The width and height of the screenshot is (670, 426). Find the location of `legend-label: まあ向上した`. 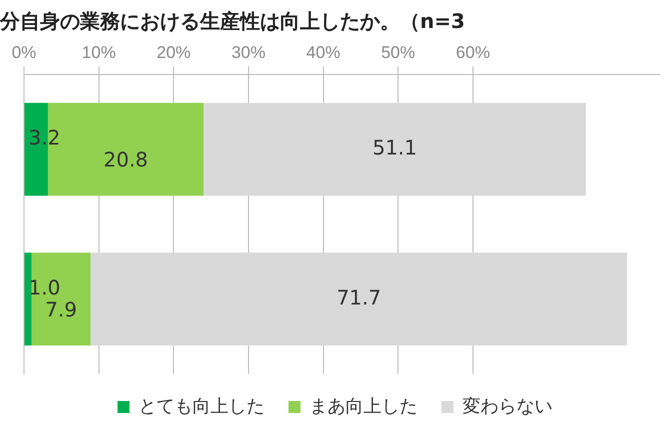

legend-label: まあ向上した is located at coordinates (364, 406).